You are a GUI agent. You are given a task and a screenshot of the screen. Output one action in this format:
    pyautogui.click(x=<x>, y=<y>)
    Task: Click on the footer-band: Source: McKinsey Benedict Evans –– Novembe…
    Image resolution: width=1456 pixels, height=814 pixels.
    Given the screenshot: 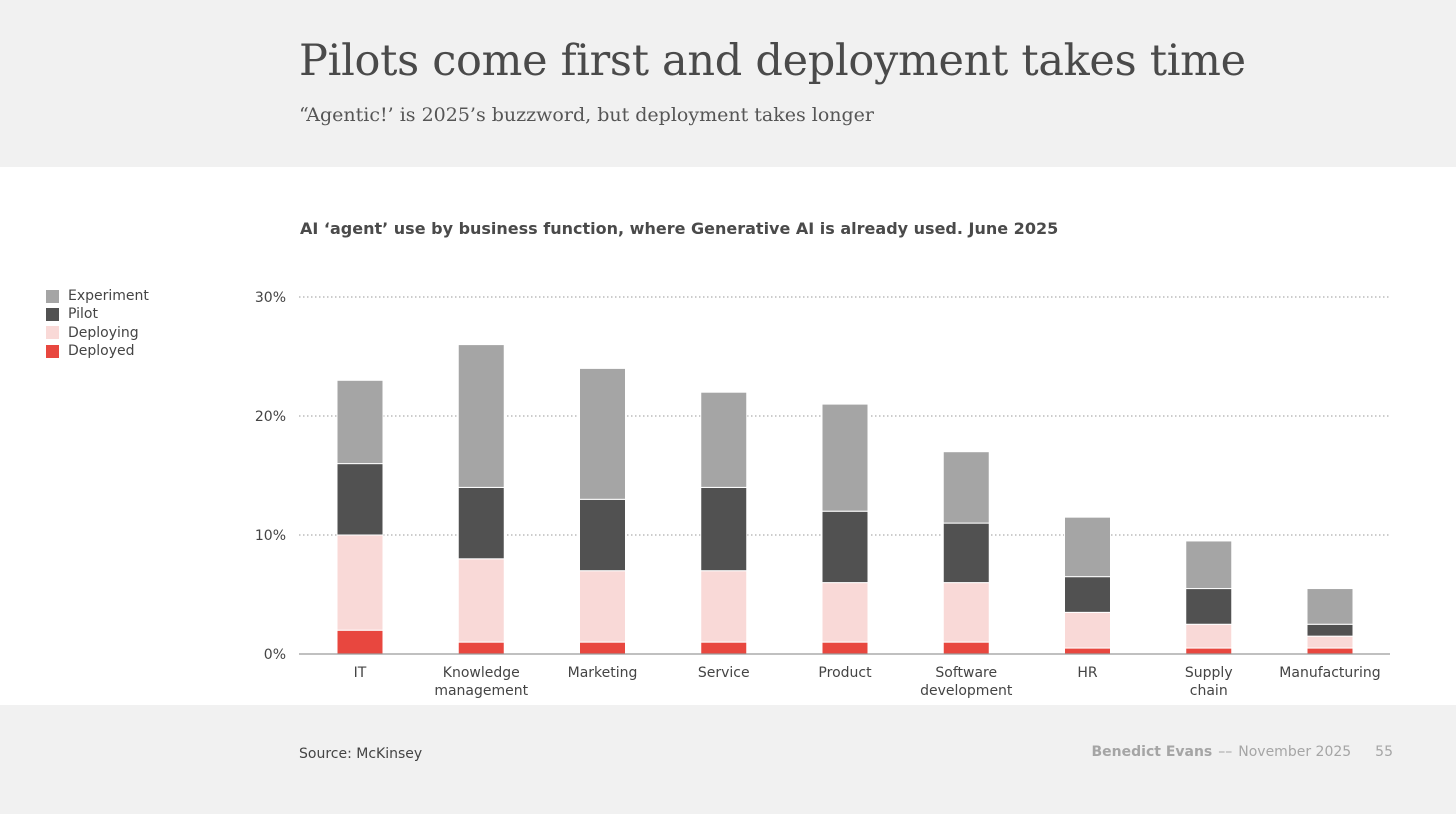 What is the action you would take?
    pyautogui.click(x=728, y=759)
    